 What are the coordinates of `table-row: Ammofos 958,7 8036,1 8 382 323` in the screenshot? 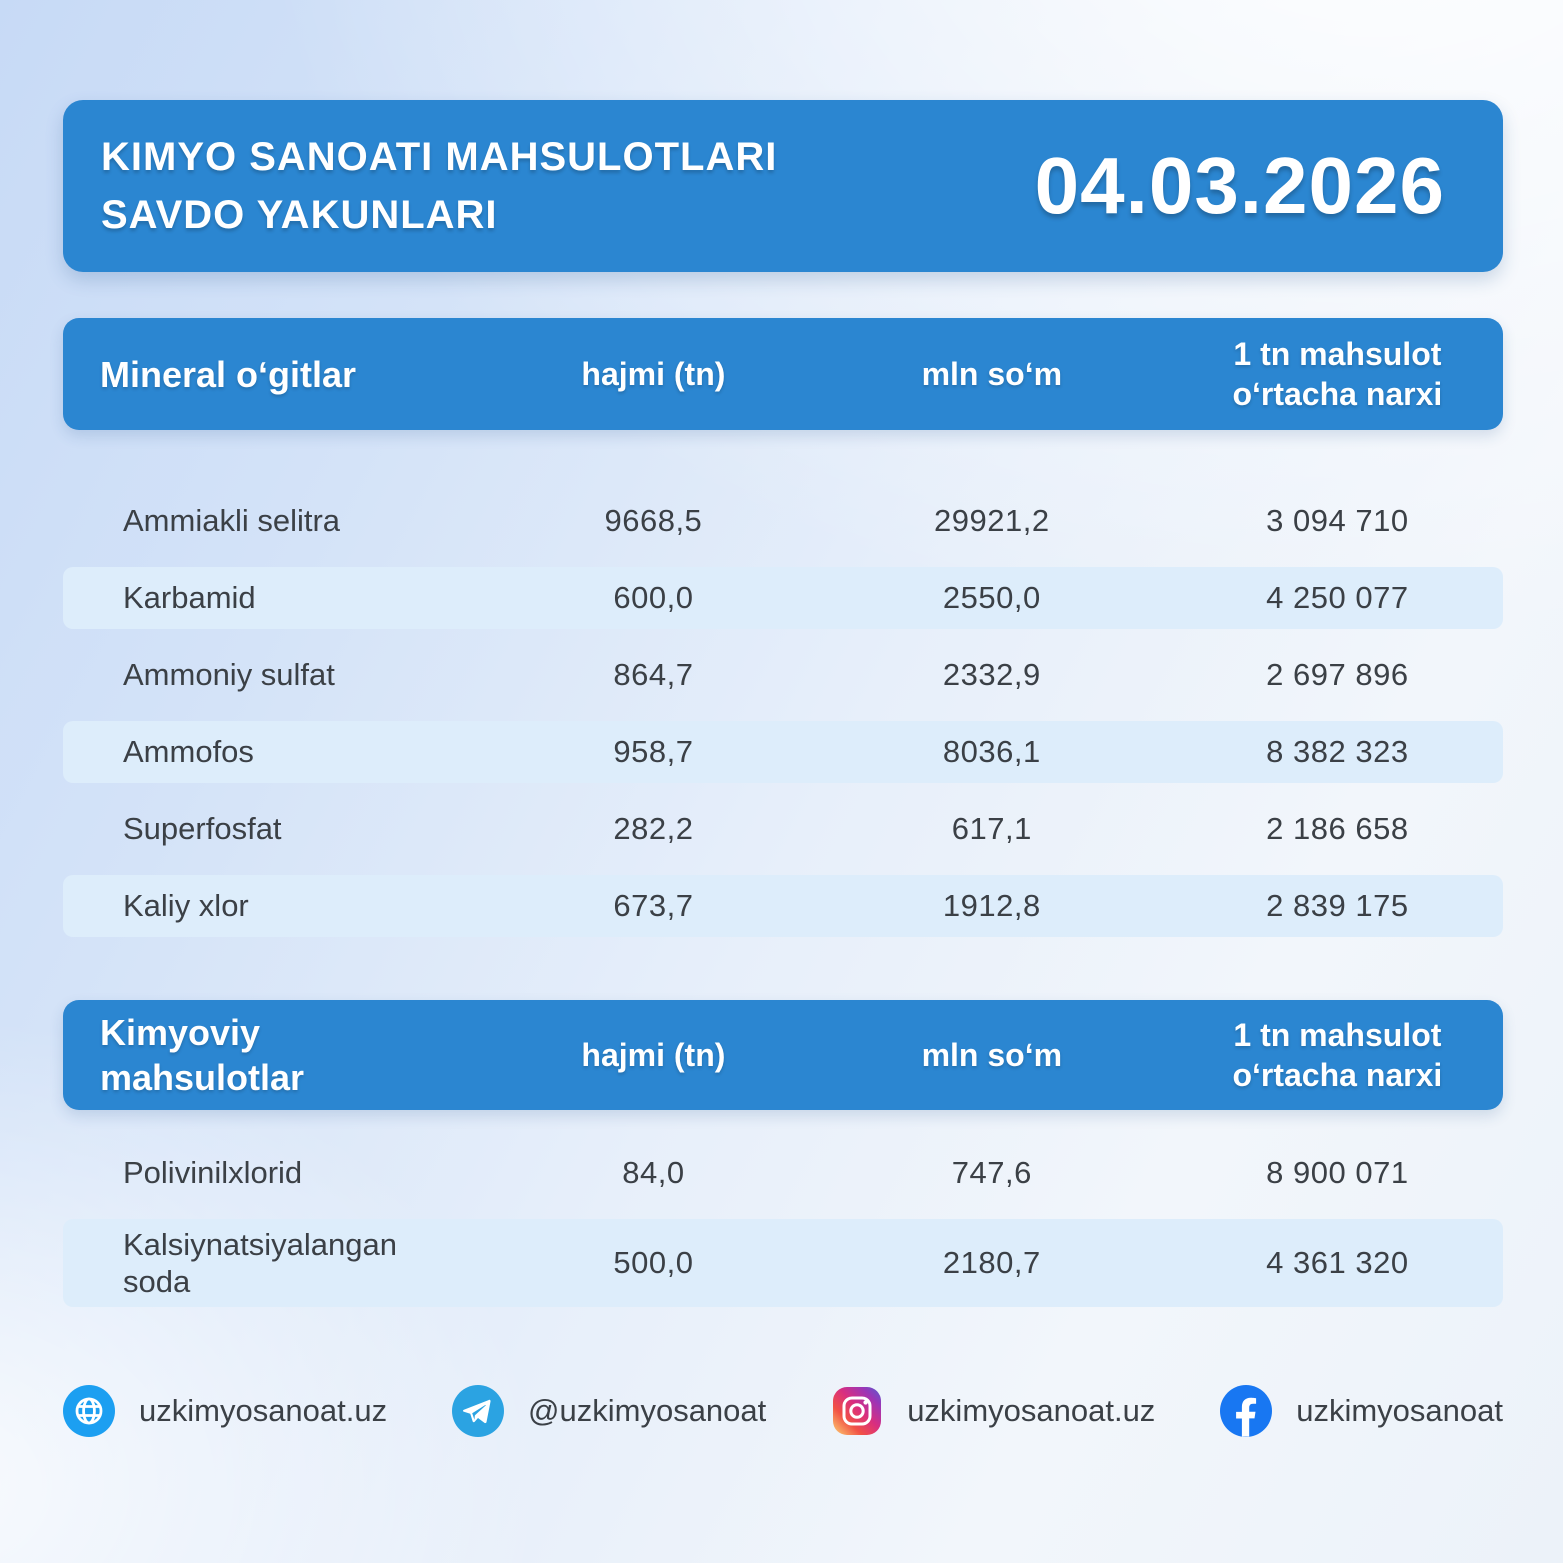 It's located at (783, 752).